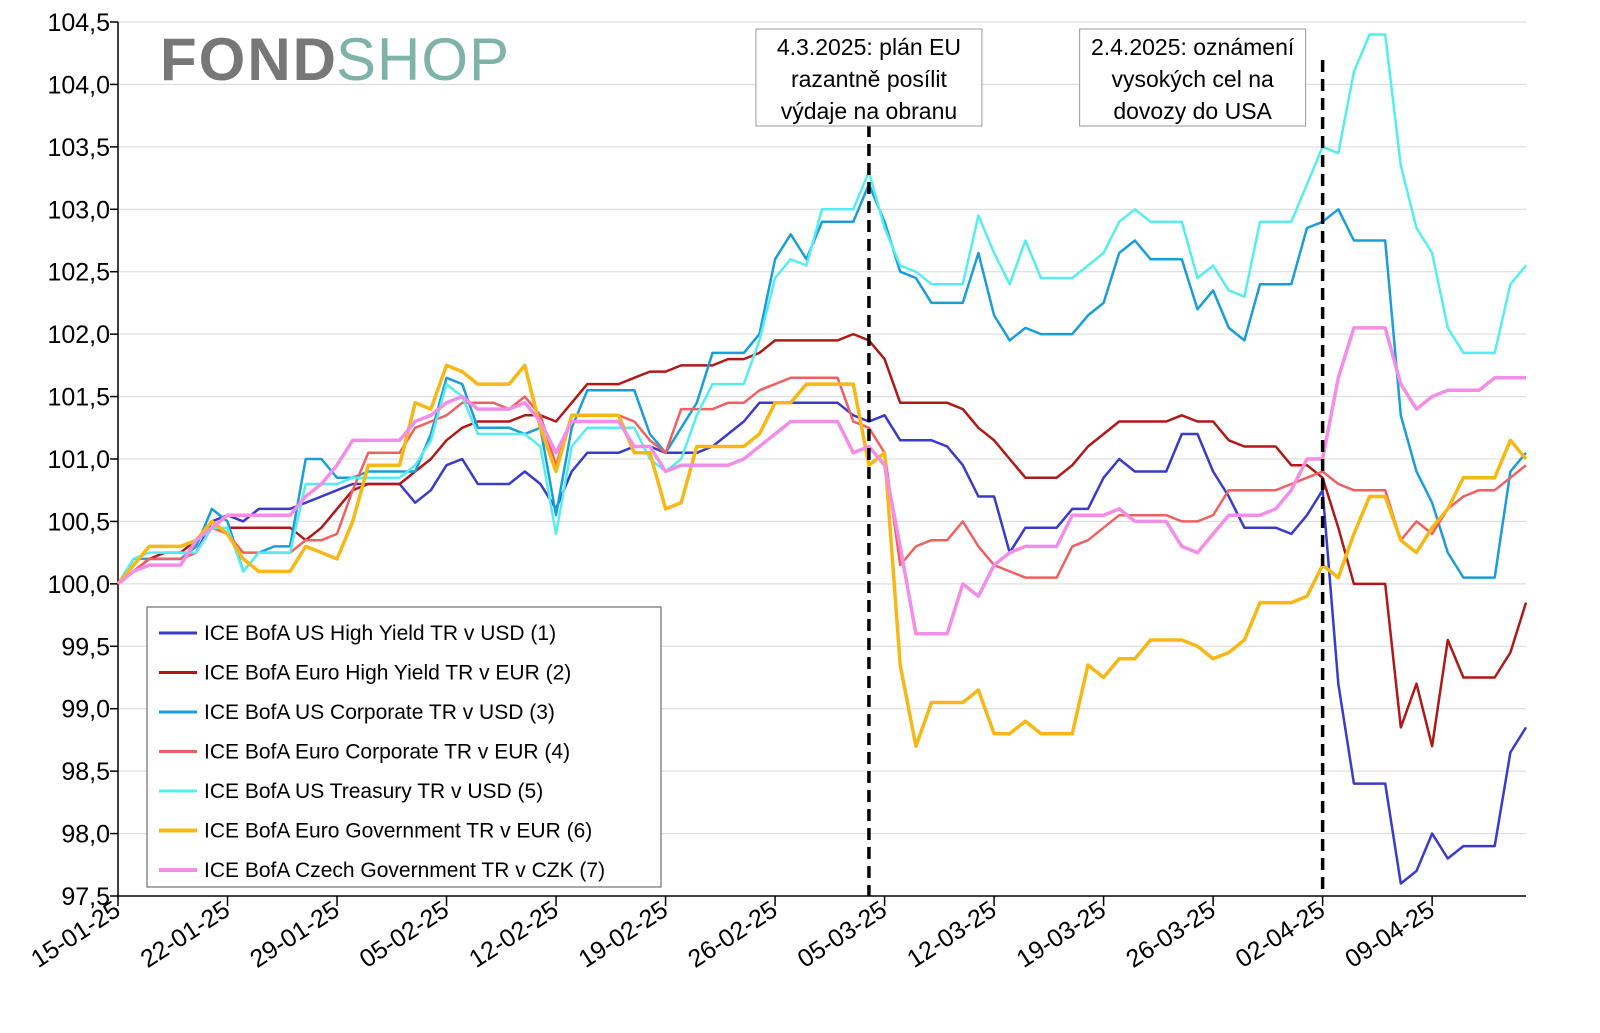 The image size is (1600, 1033). Describe the element at coordinates (78, 273) in the screenshot. I see `y-tick-label: 102,5` at that location.